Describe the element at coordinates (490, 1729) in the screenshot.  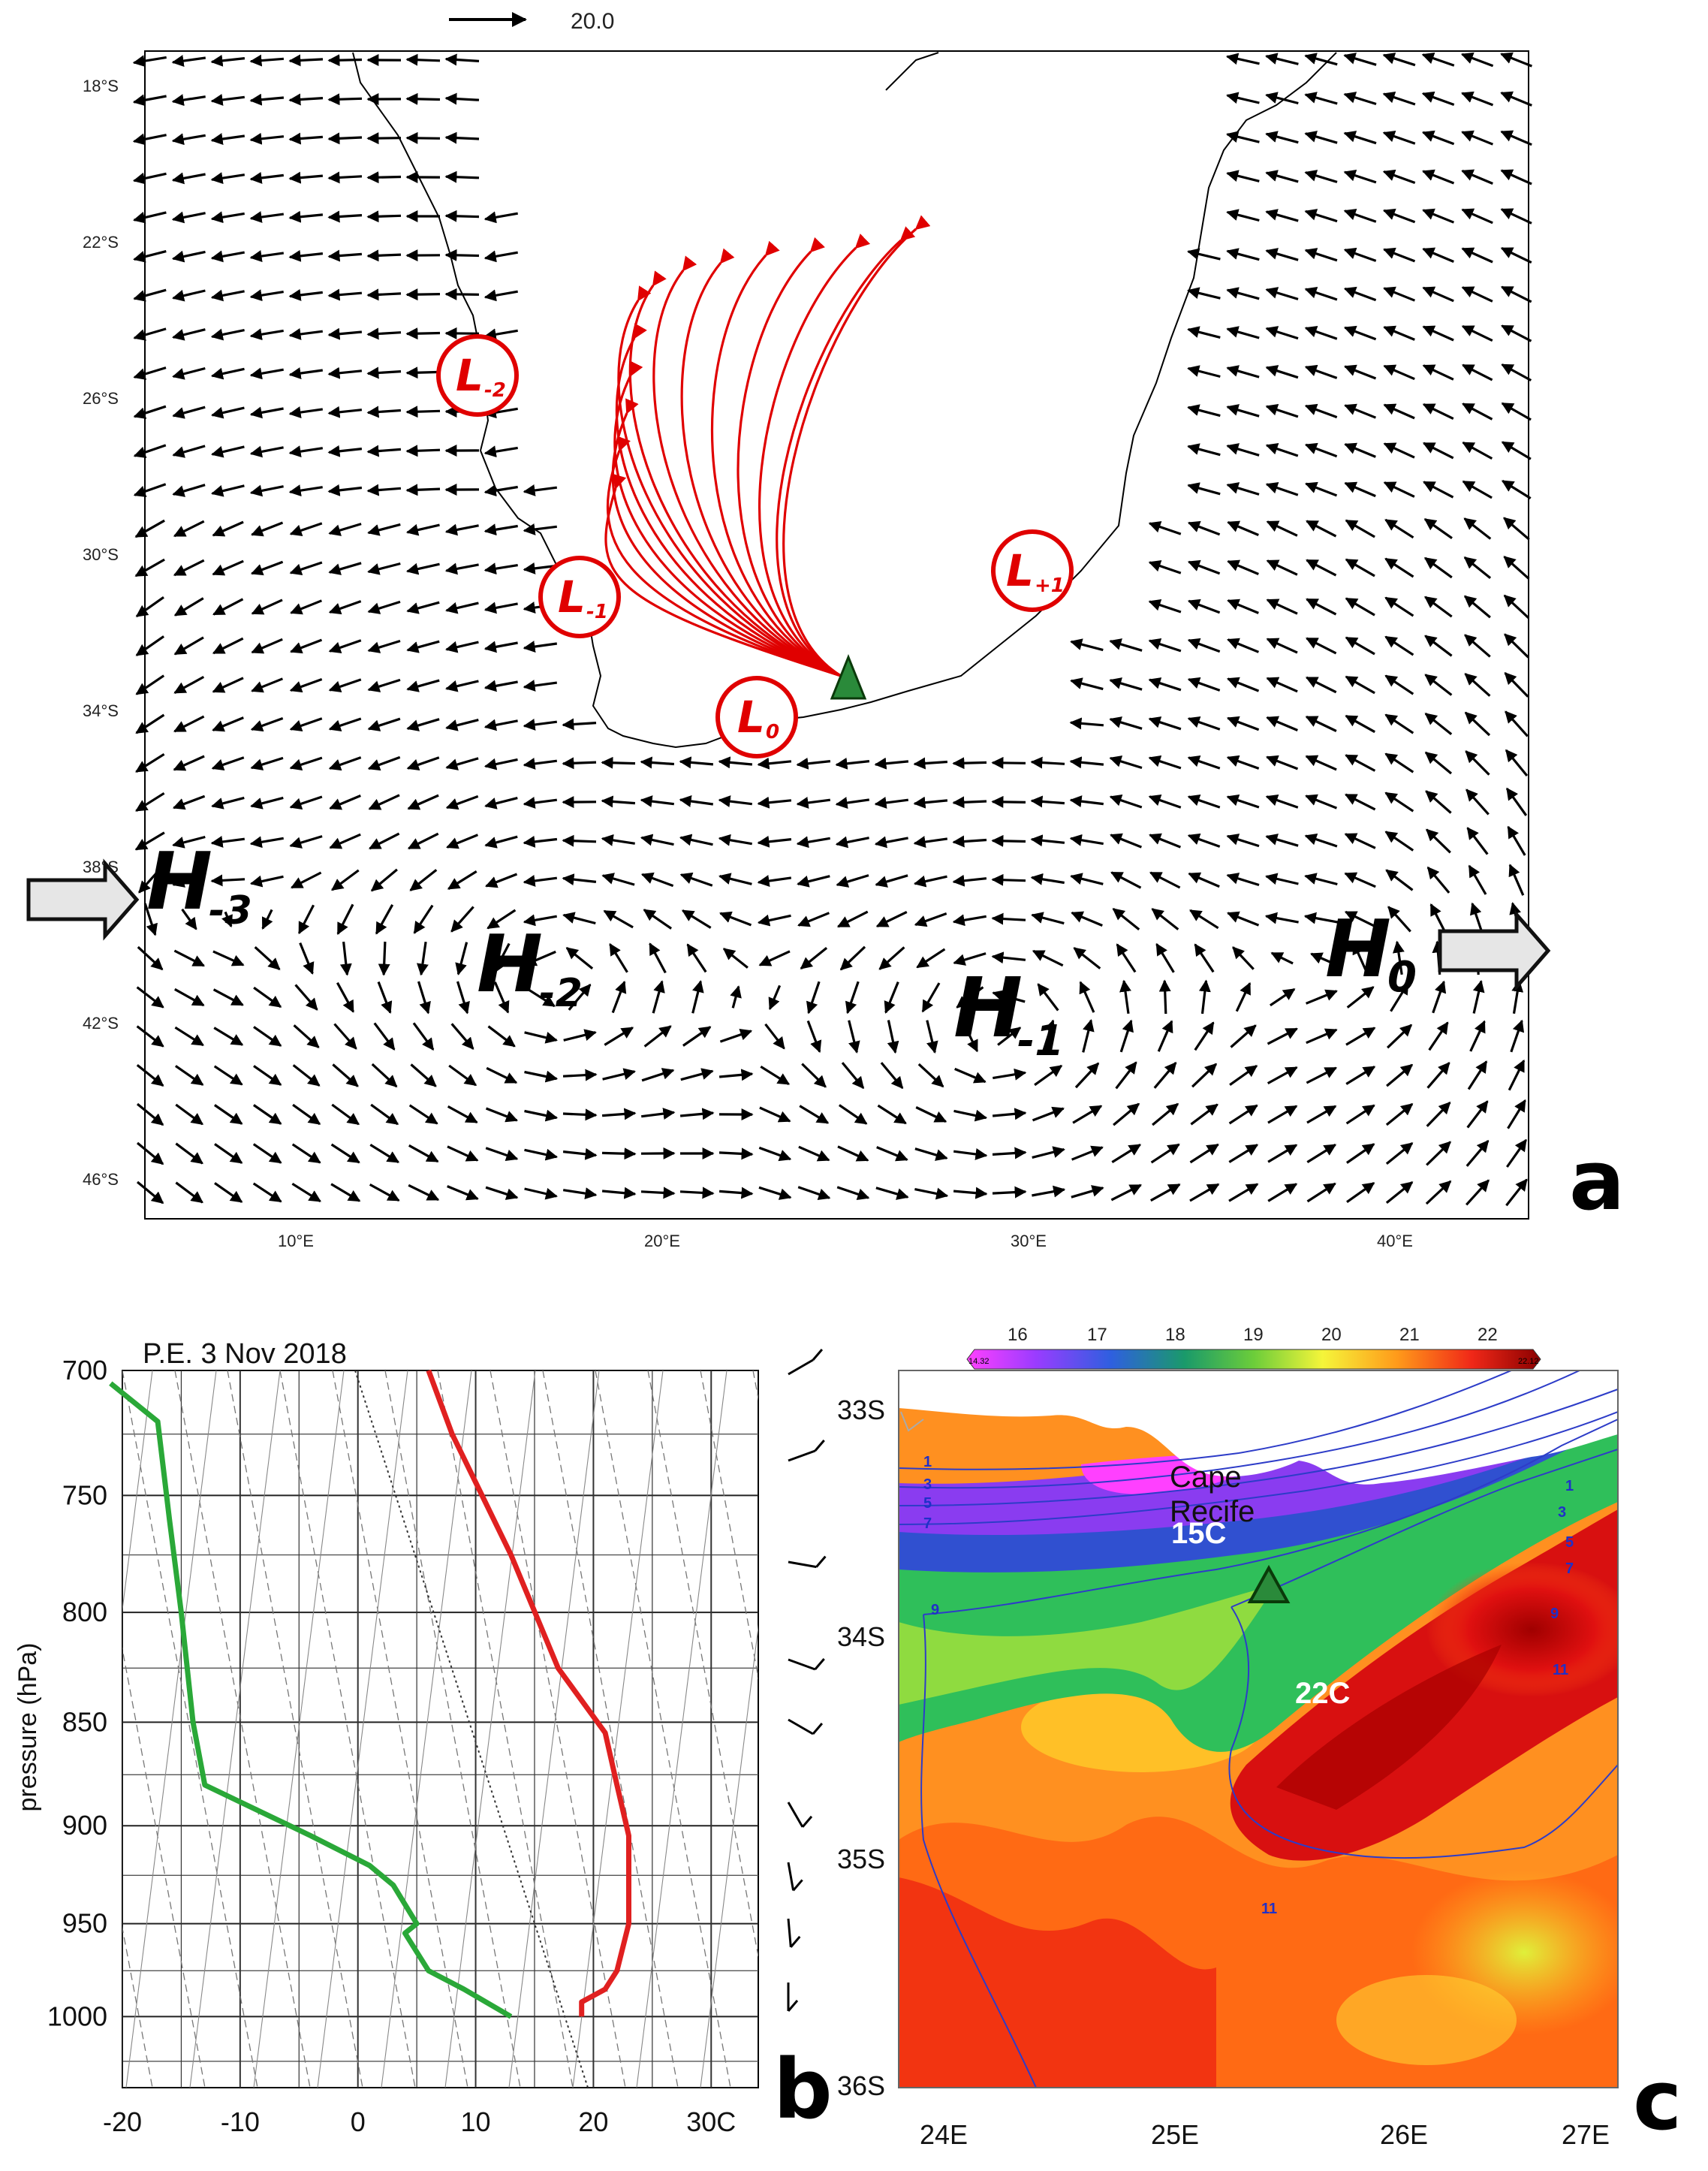
I see `mixing-ratio-line` at that location.